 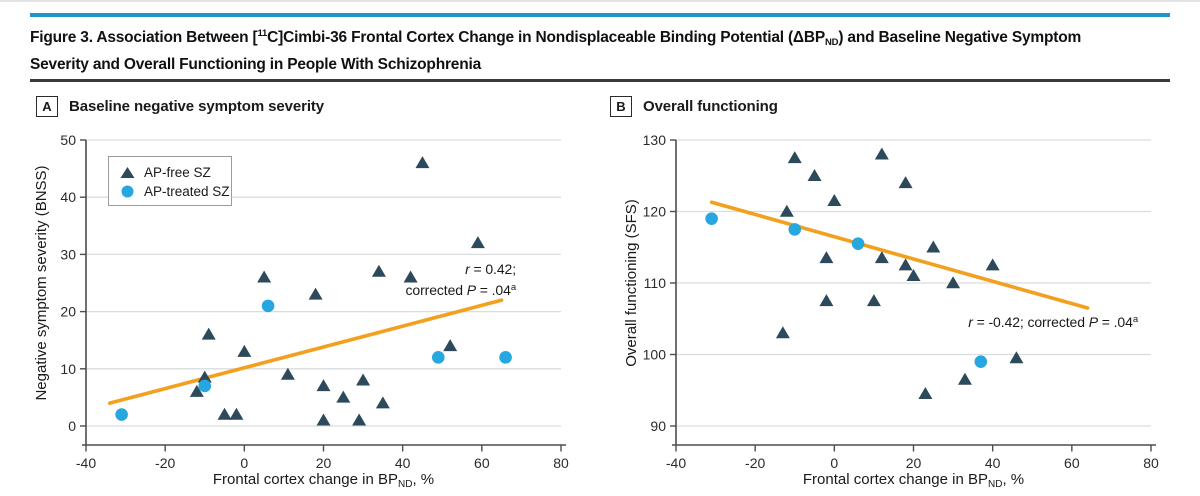 I want to click on y-tick-label: 130, so click(x=655, y=140).